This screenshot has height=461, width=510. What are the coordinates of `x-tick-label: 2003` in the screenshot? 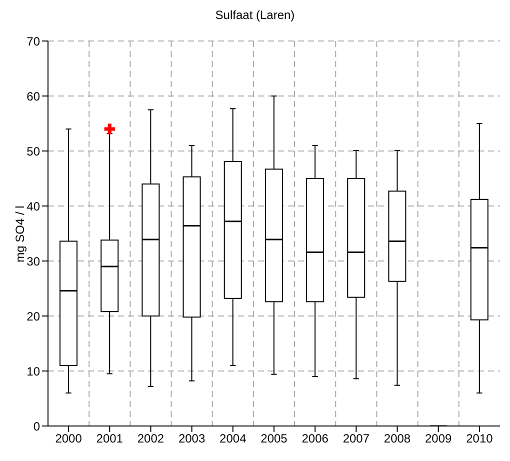 It's located at (192, 439).